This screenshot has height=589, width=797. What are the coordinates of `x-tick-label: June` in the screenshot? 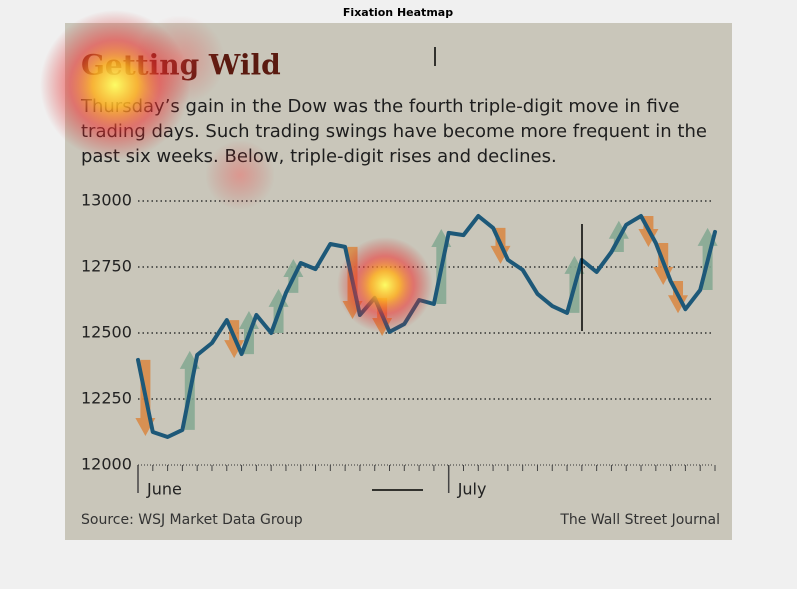 It's located at (164, 489).